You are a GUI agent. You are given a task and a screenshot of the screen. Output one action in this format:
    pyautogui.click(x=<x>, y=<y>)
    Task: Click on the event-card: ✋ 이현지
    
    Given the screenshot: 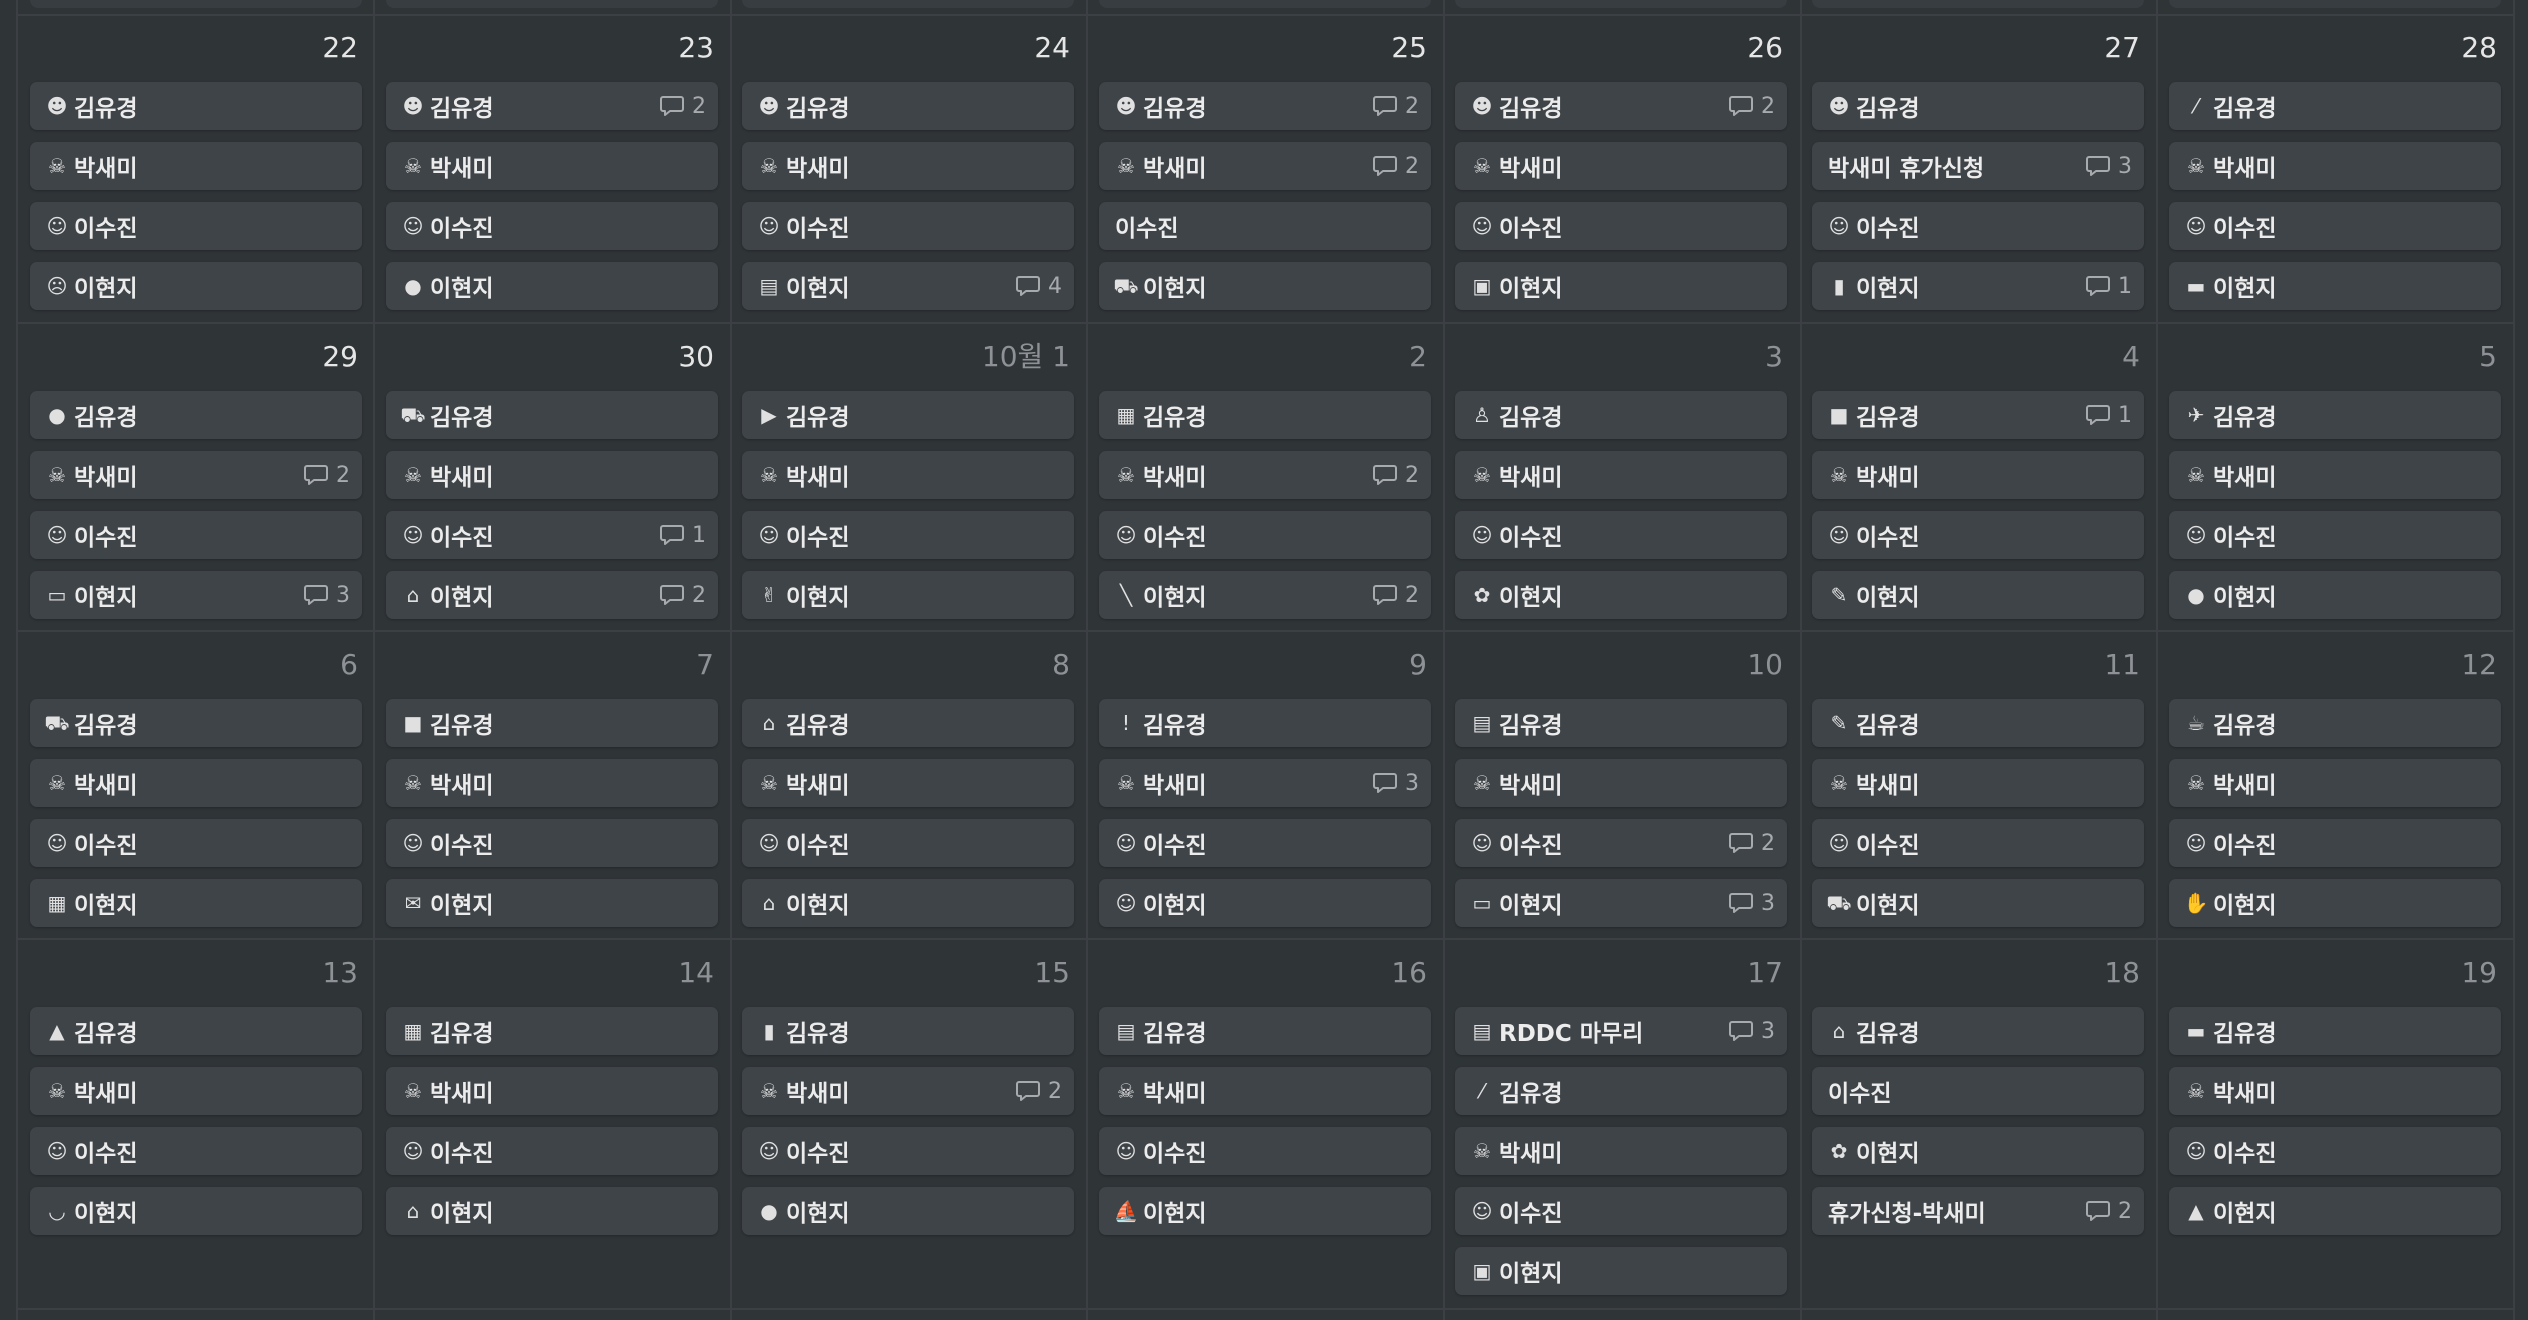 What is the action you would take?
    pyautogui.click(x=2335, y=903)
    